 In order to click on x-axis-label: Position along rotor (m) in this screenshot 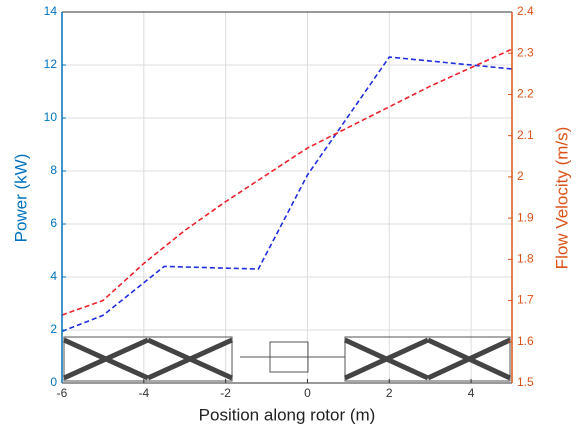, I will do `click(287, 414)`.